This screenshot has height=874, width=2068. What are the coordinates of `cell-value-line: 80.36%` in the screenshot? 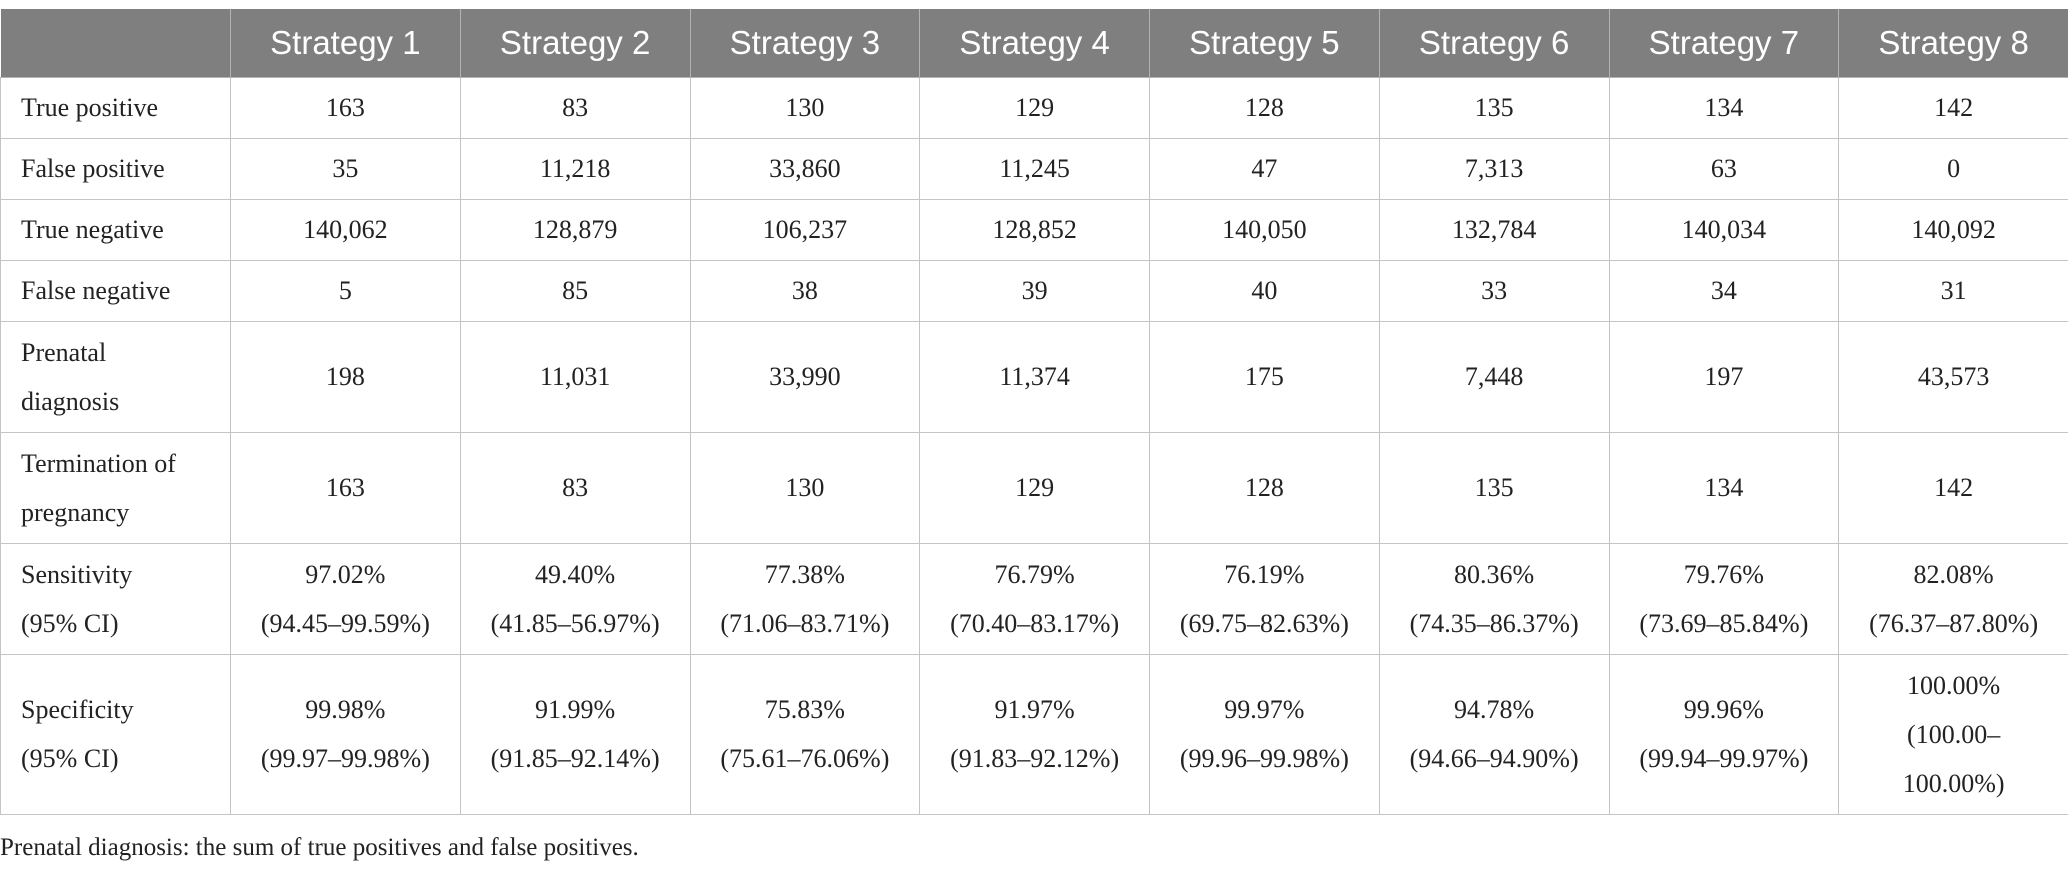 It's located at (1494, 574).